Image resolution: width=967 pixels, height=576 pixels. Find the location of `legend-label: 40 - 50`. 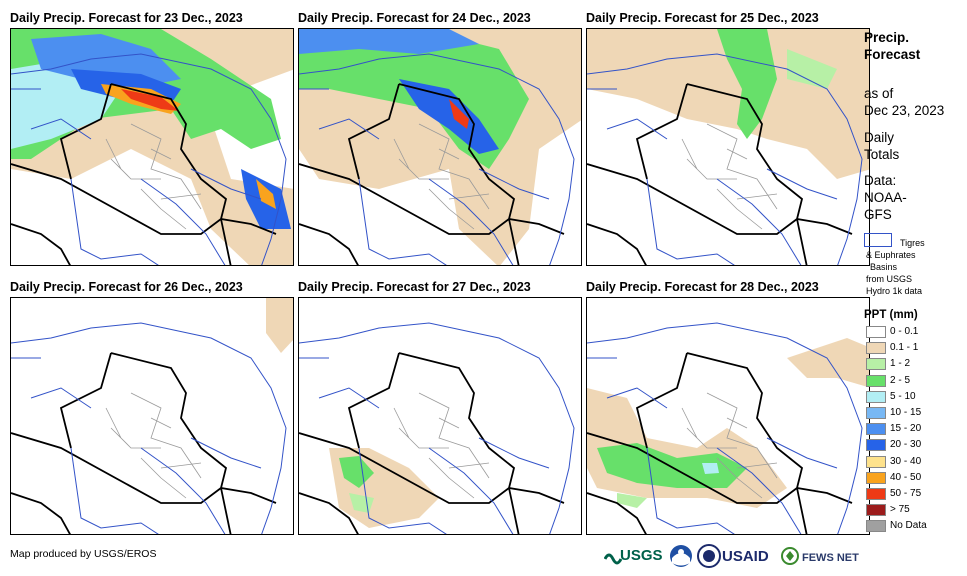

legend-label: 40 - 50 is located at coordinates (906, 477).